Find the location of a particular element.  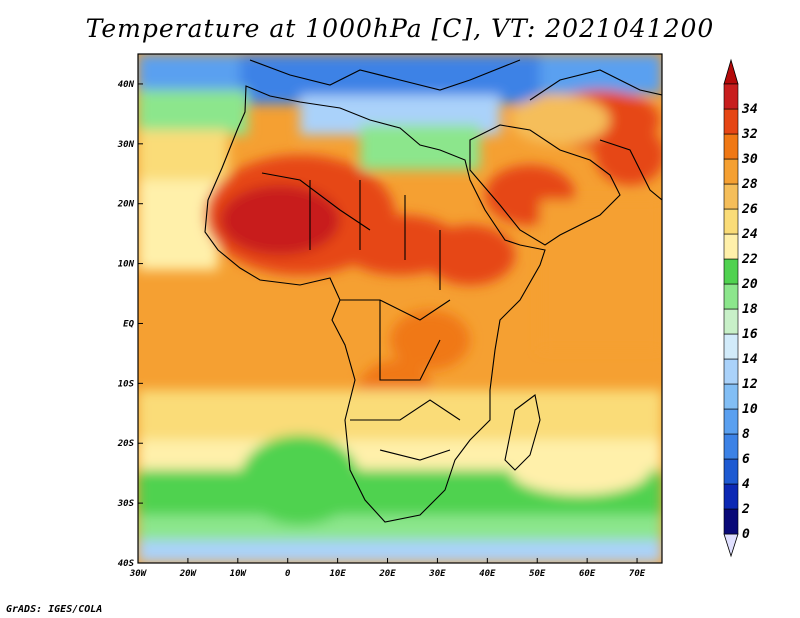

colorbar-label: 20 is located at coordinates (749, 284).